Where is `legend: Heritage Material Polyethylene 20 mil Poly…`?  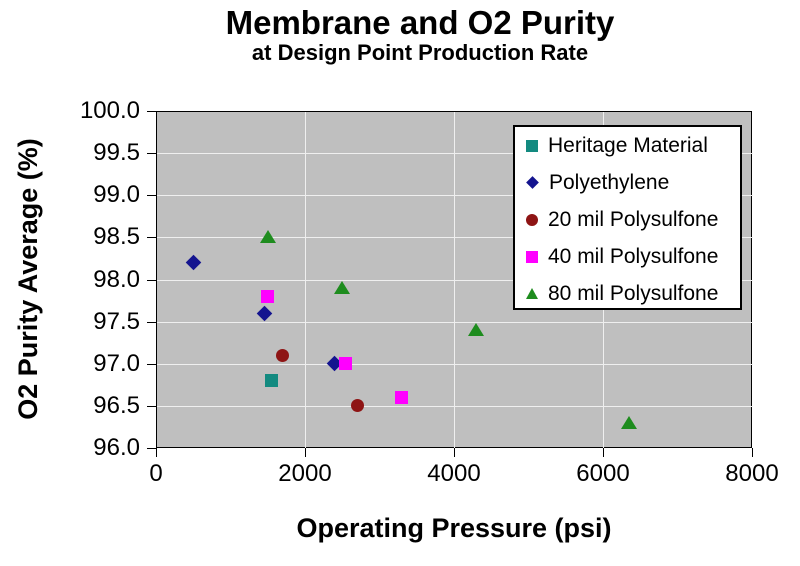
legend: Heritage Material Polyethylene 20 mil Poly… is located at coordinates (627, 217).